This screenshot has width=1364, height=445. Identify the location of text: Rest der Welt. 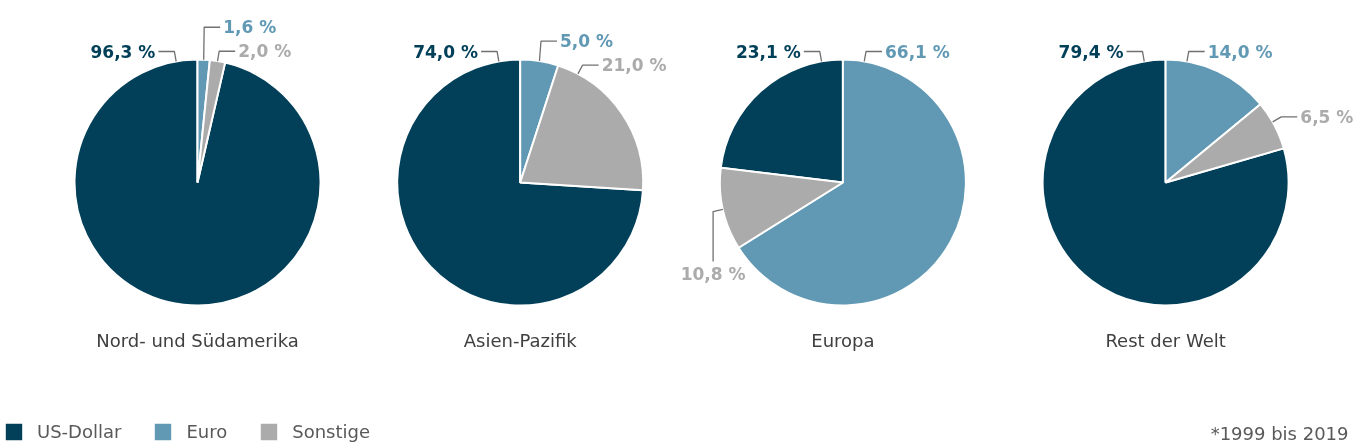
(1165, 340).